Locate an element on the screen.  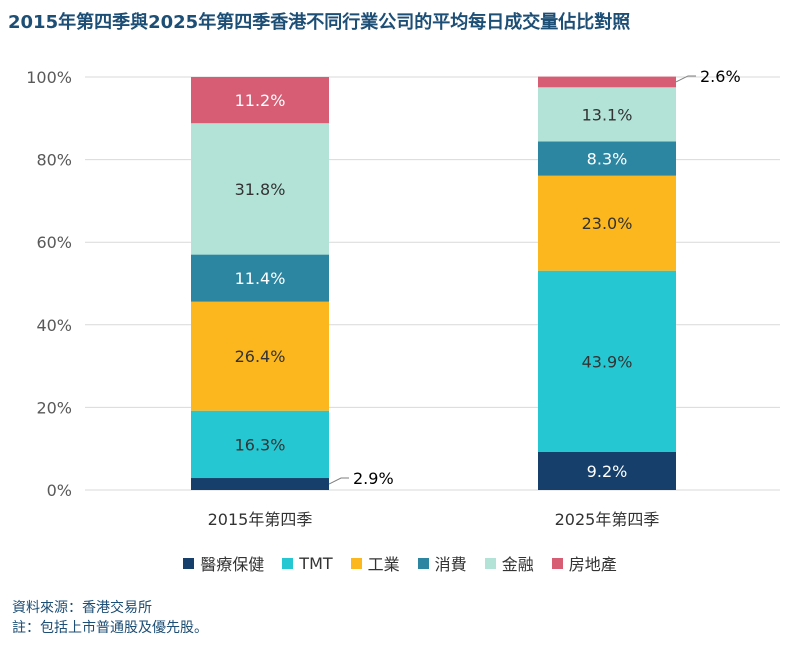
data-label: 43.9% is located at coordinates (607, 361).